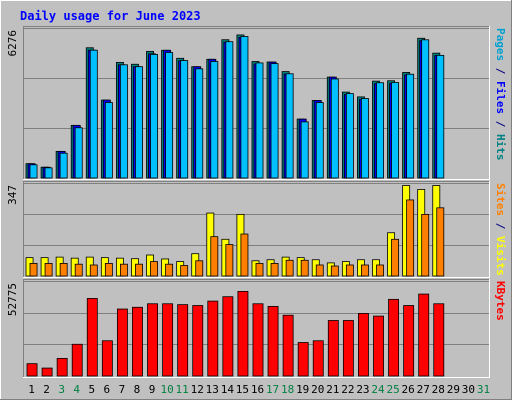  I want to click on x-tick-label: 6, so click(107, 389).